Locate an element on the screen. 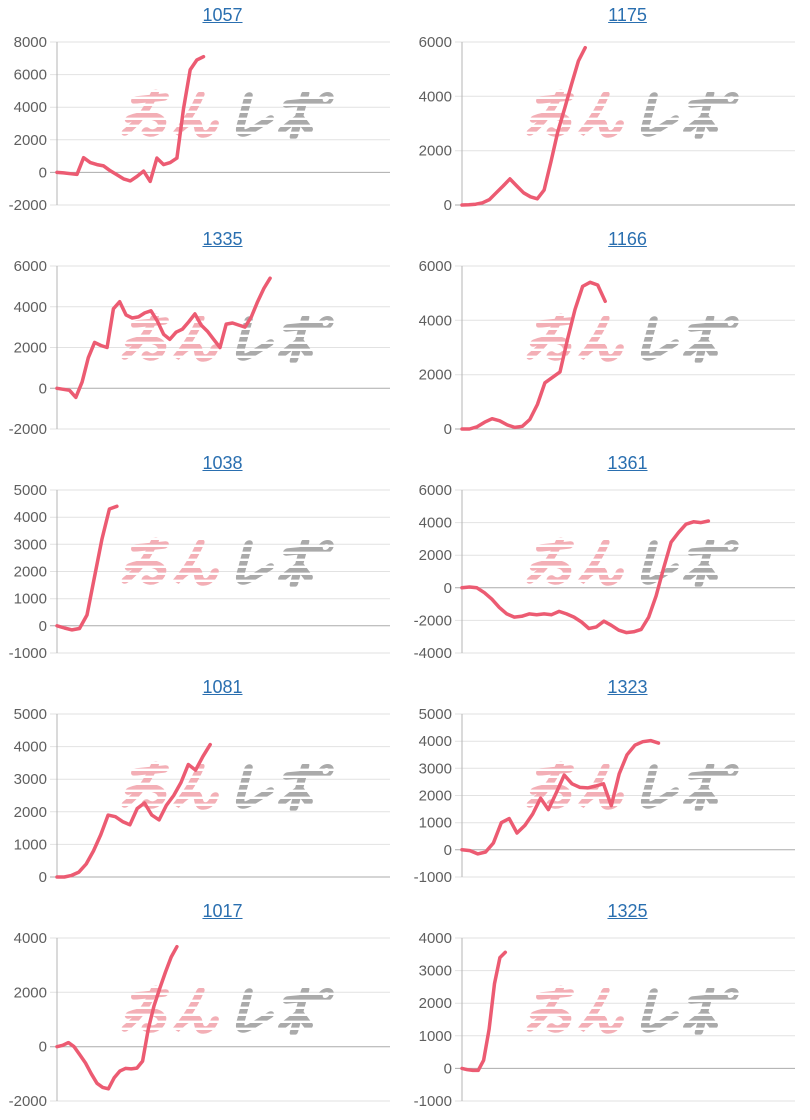 The width and height of the screenshot is (810, 1120). chart-title-link: 1017 is located at coordinates (222, 911).